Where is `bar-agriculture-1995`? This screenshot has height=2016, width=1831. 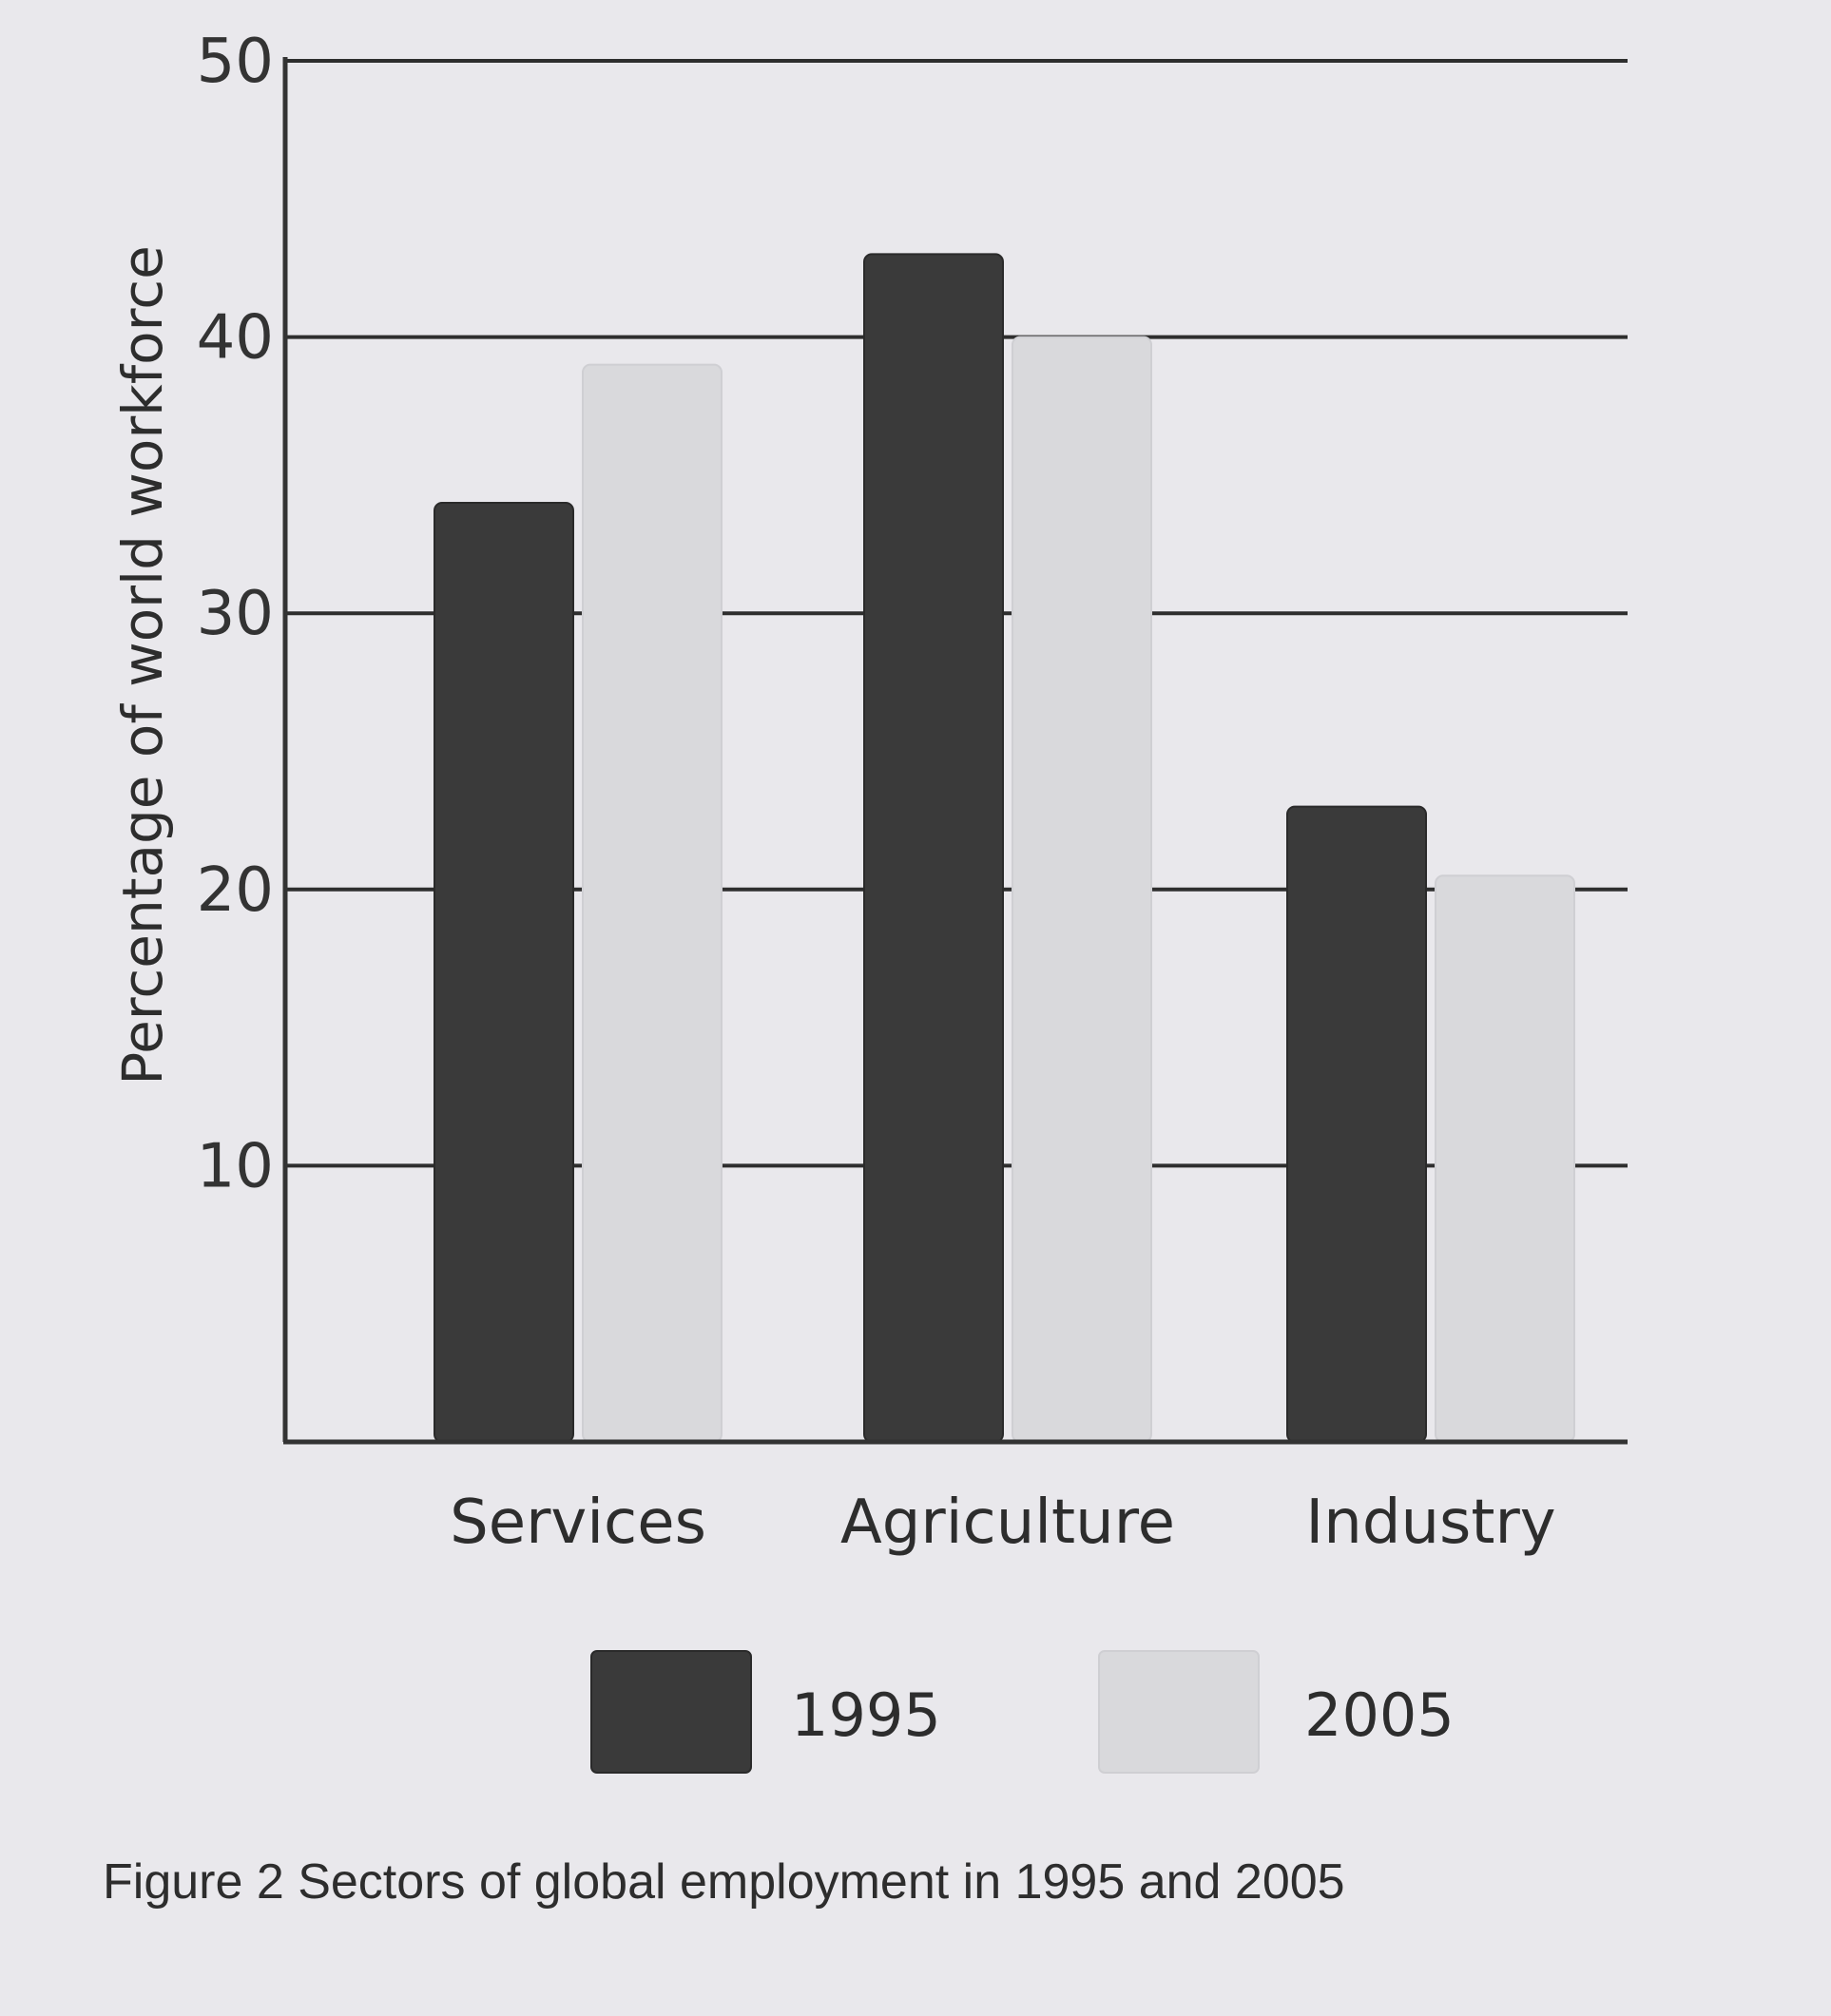 bar-agriculture-1995 is located at coordinates (934, 848).